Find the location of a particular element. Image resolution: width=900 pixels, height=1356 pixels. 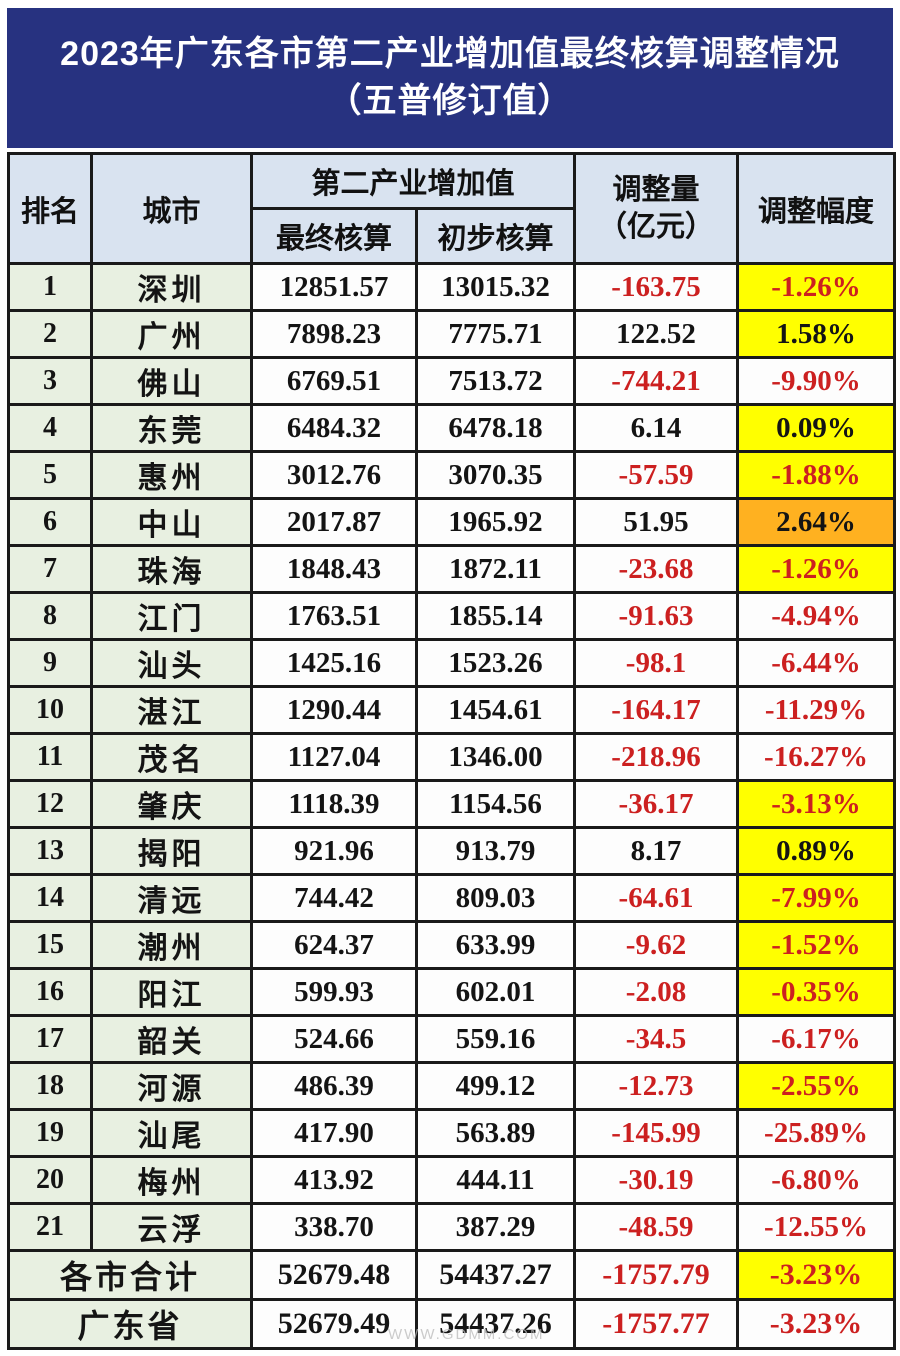

city-cell: 汕头 is located at coordinates (171, 663).